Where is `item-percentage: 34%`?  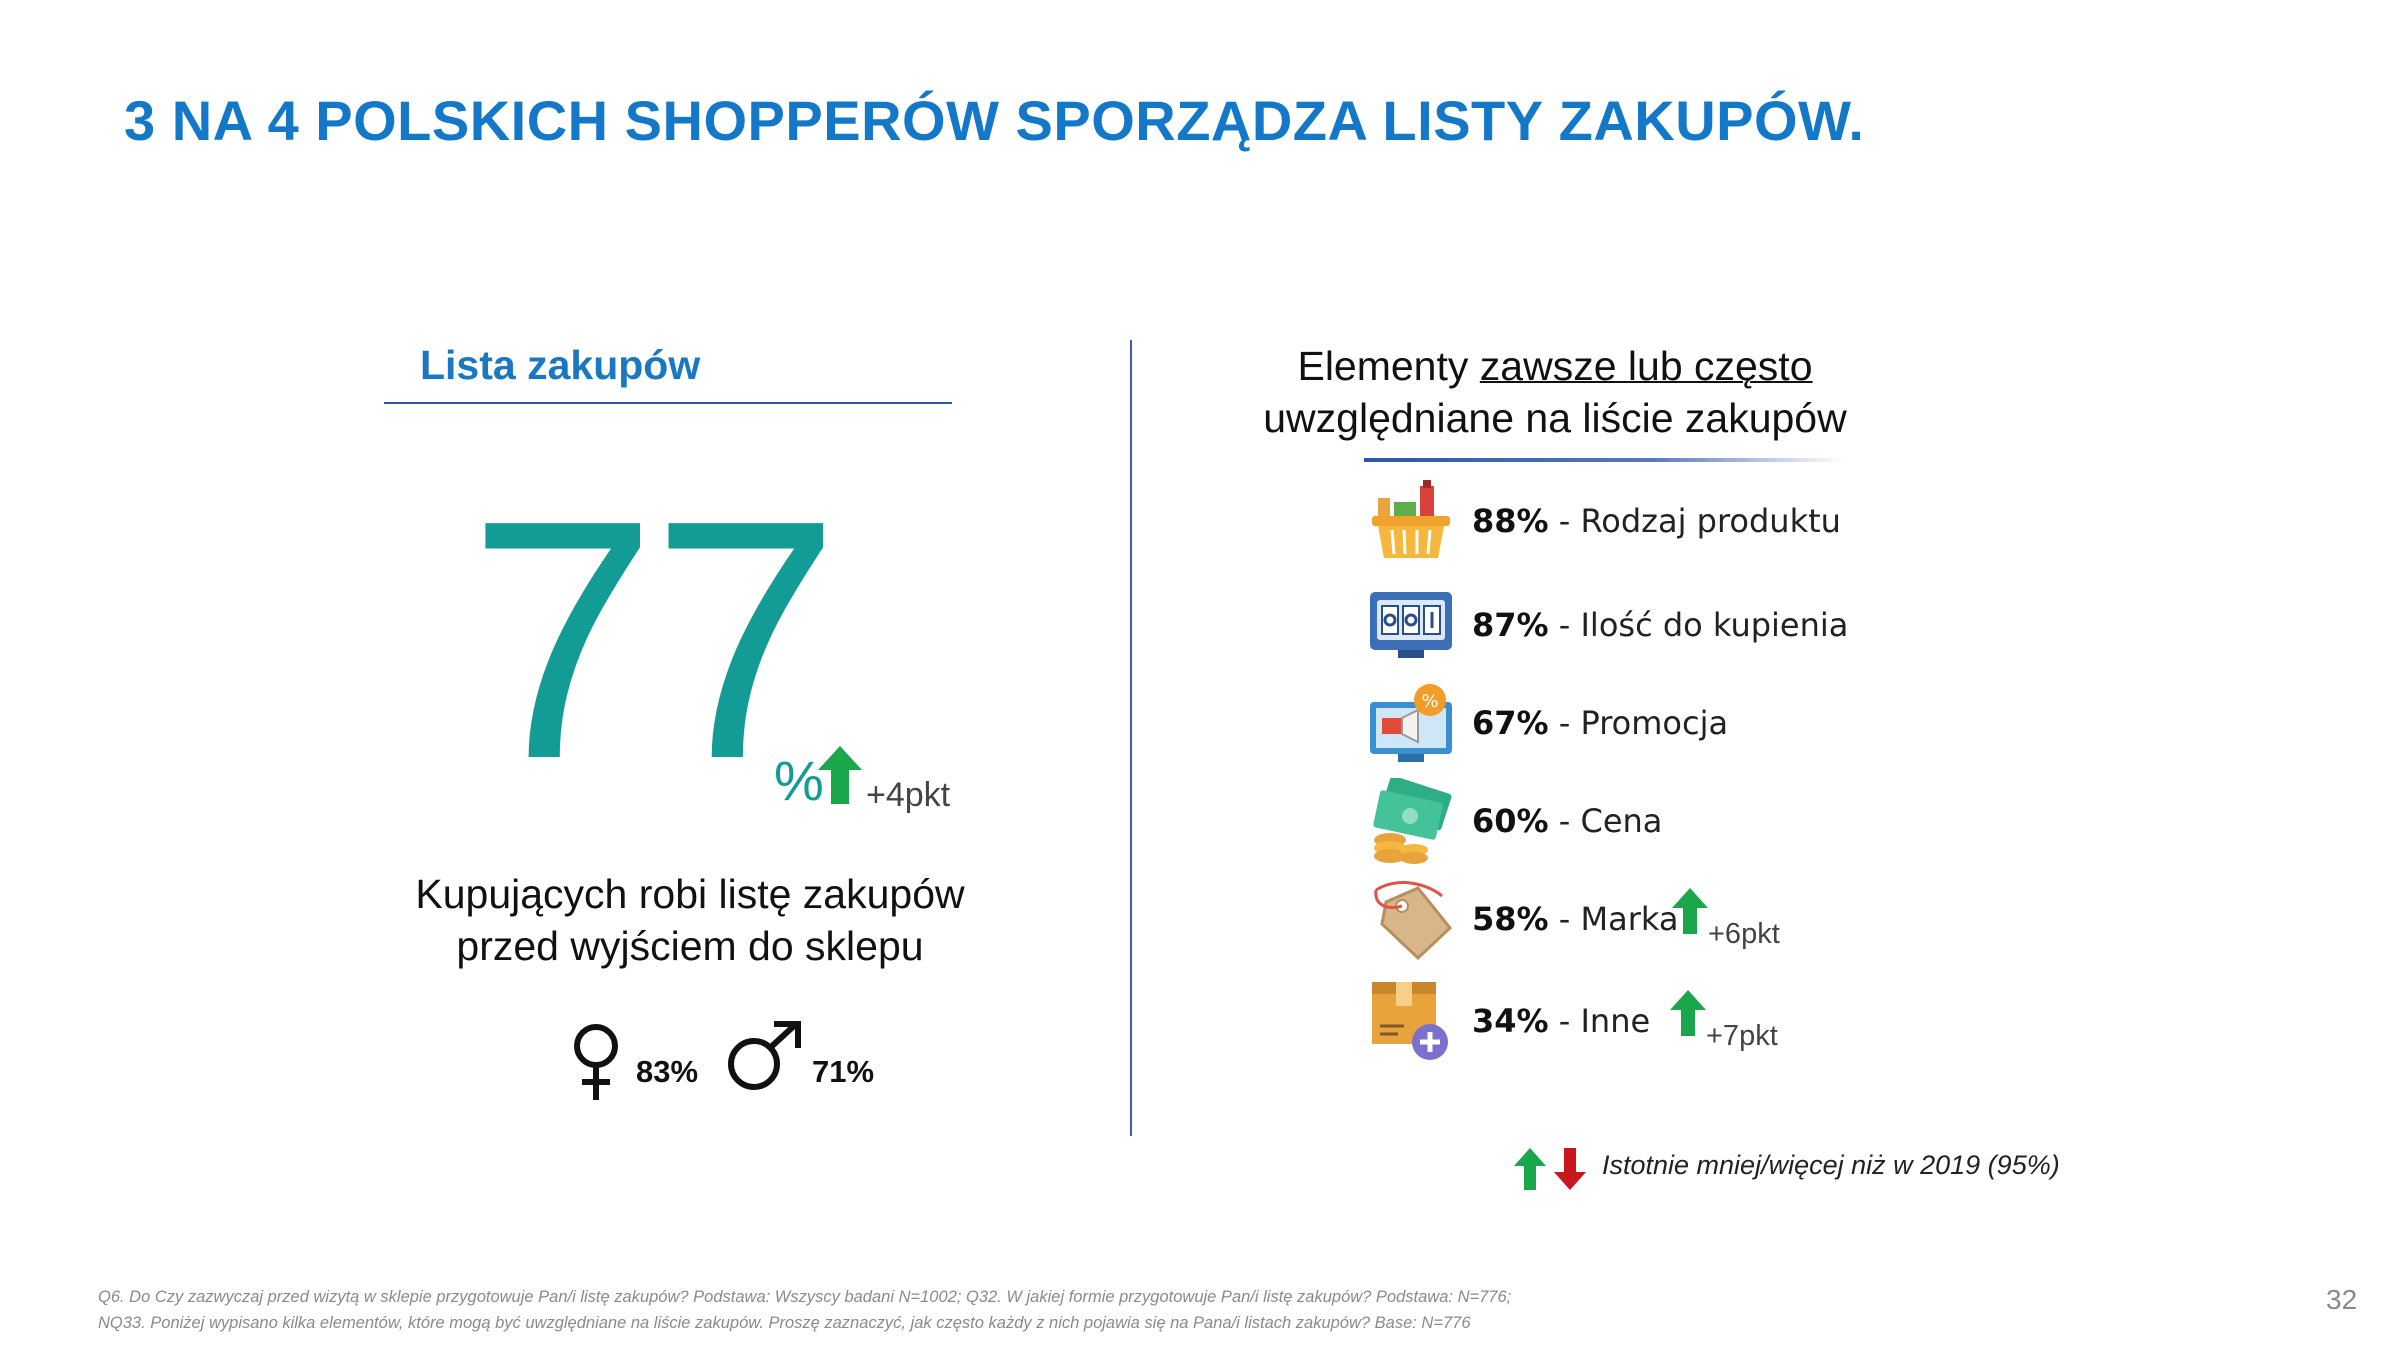
item-percentage: 34% is located at coordinates (1510, 1021).